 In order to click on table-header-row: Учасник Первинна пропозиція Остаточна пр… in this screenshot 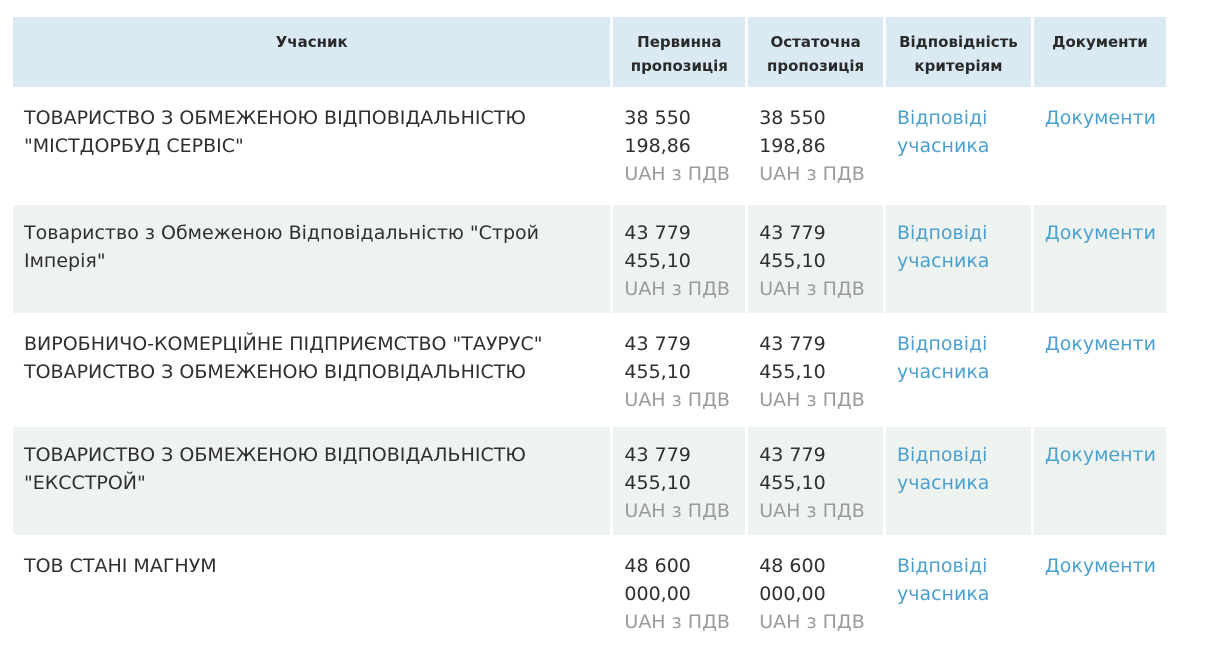, I will do `click(589, 52)`.